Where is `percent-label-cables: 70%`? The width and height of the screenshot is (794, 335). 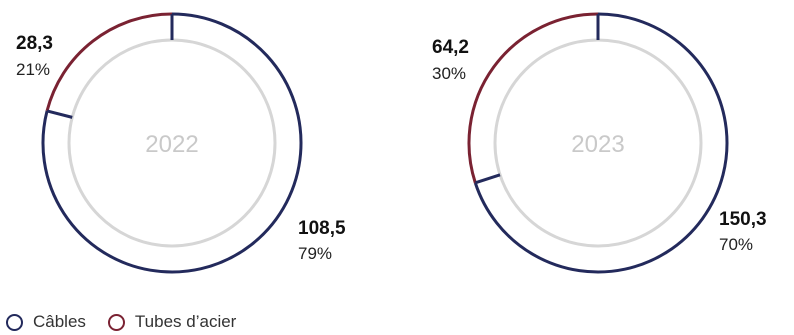 percent-label-cables: 70% is located at coordinates (736, 244).